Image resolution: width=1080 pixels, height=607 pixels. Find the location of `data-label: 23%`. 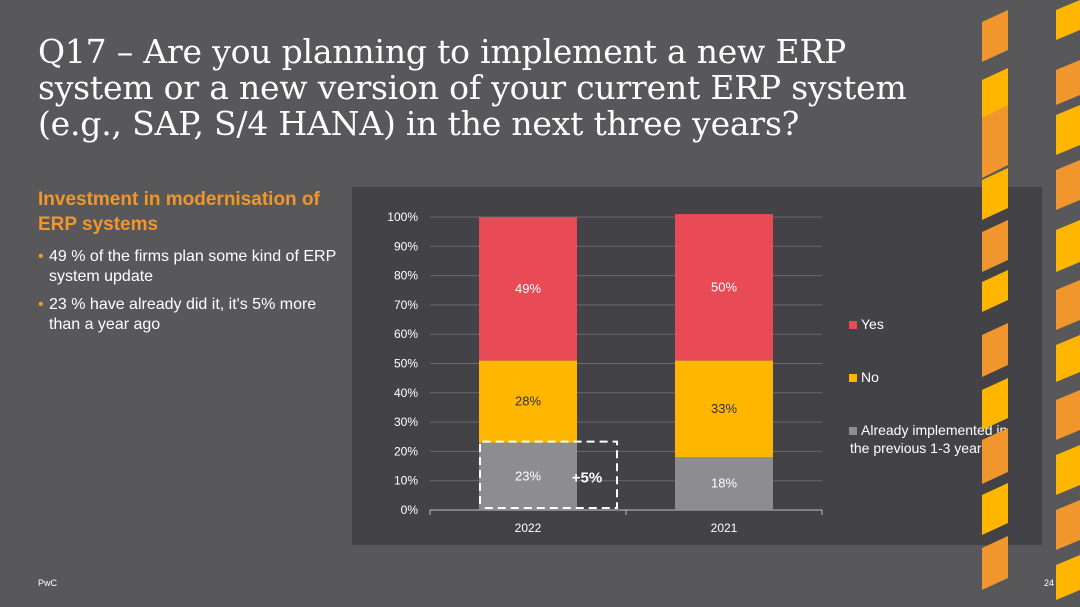

data-label: 23% is located at coordinates (528, 475).